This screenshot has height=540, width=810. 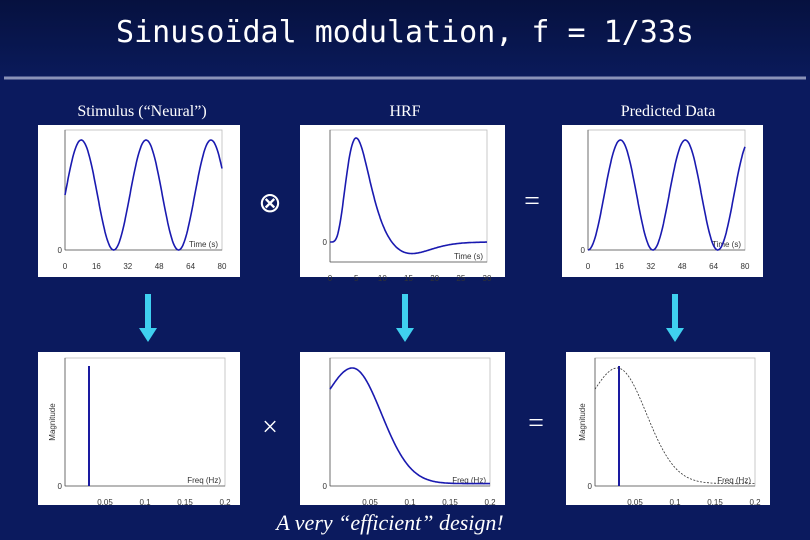 What do you see at coordinates (405, 32) in the screenshot?
I see `title: Sinusoïdal modulation, f = 1/33s` at bounding box center [405, 32].